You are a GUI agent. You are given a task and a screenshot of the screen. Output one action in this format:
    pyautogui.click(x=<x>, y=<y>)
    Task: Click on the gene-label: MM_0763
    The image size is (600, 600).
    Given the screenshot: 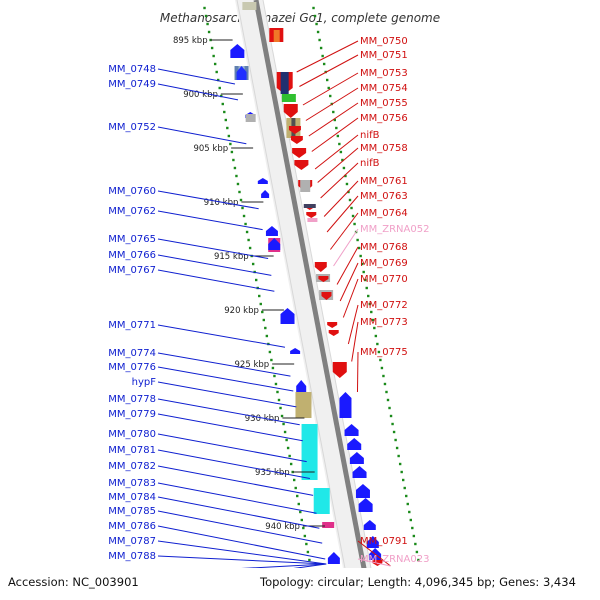 What is the action you would take?
    pyautogui.click(x=384, y=196)
    